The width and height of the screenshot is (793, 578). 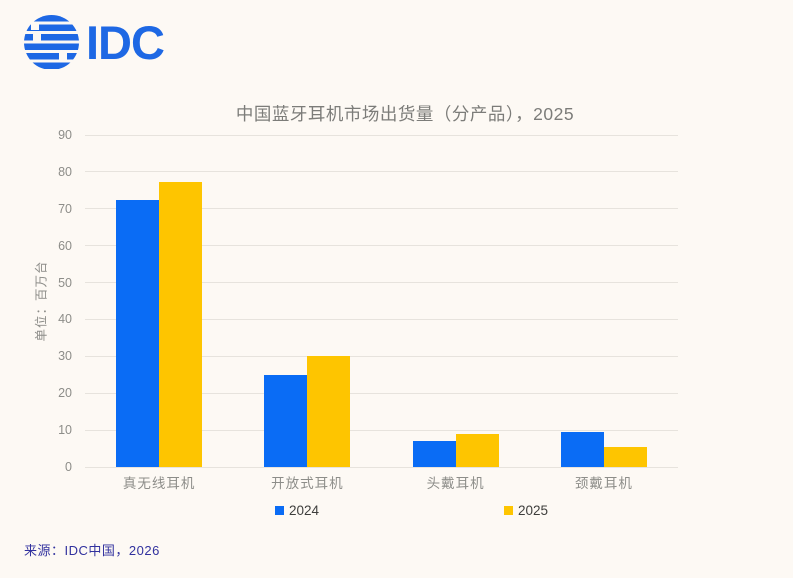 What do you see at coordinates (405, 114) in the screenshot?
I see `chart-title: 中国蓝牙耳机市场出货量（分产品），2025` at bounding box center [405, 114].